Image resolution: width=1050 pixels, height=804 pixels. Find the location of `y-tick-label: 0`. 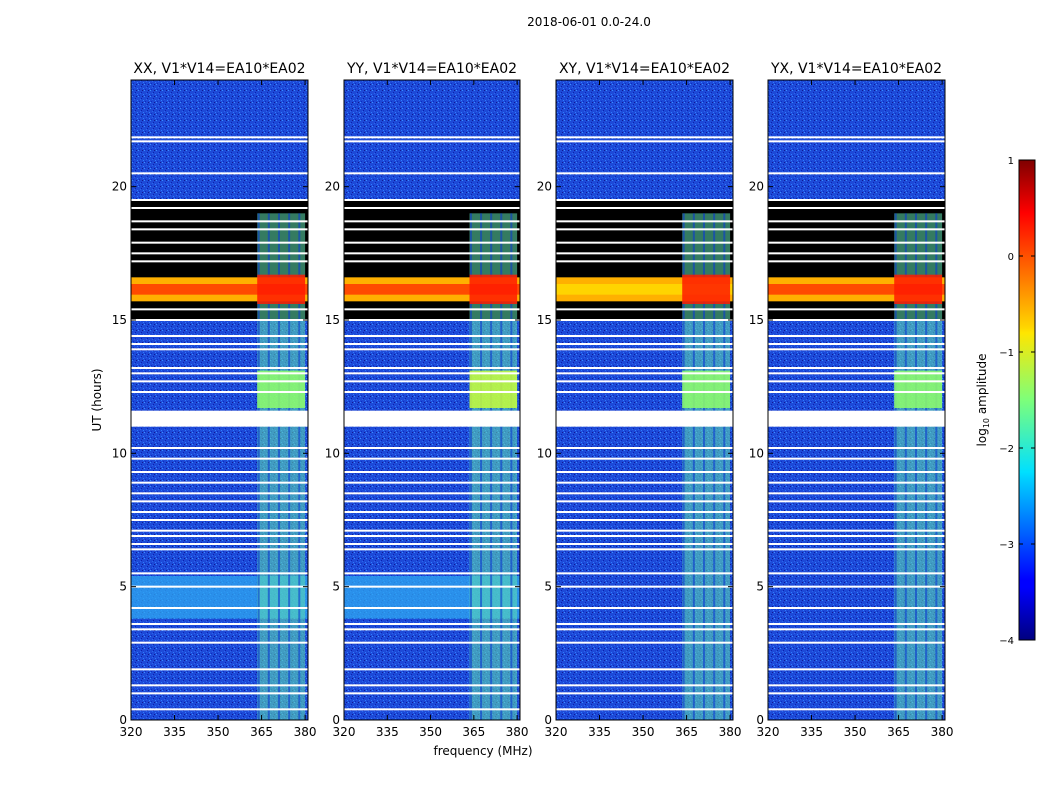

y-tick-label: 0 is located at coordinates (760, 720).